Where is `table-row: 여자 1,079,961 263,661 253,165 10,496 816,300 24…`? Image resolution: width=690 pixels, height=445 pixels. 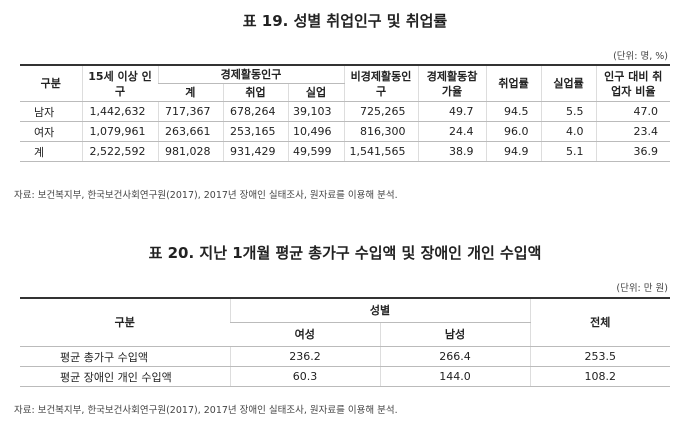
table-row: 여자 1,079,961 263,661 253,165 10,496 816,300 24… is located at coordinates (345, 131).